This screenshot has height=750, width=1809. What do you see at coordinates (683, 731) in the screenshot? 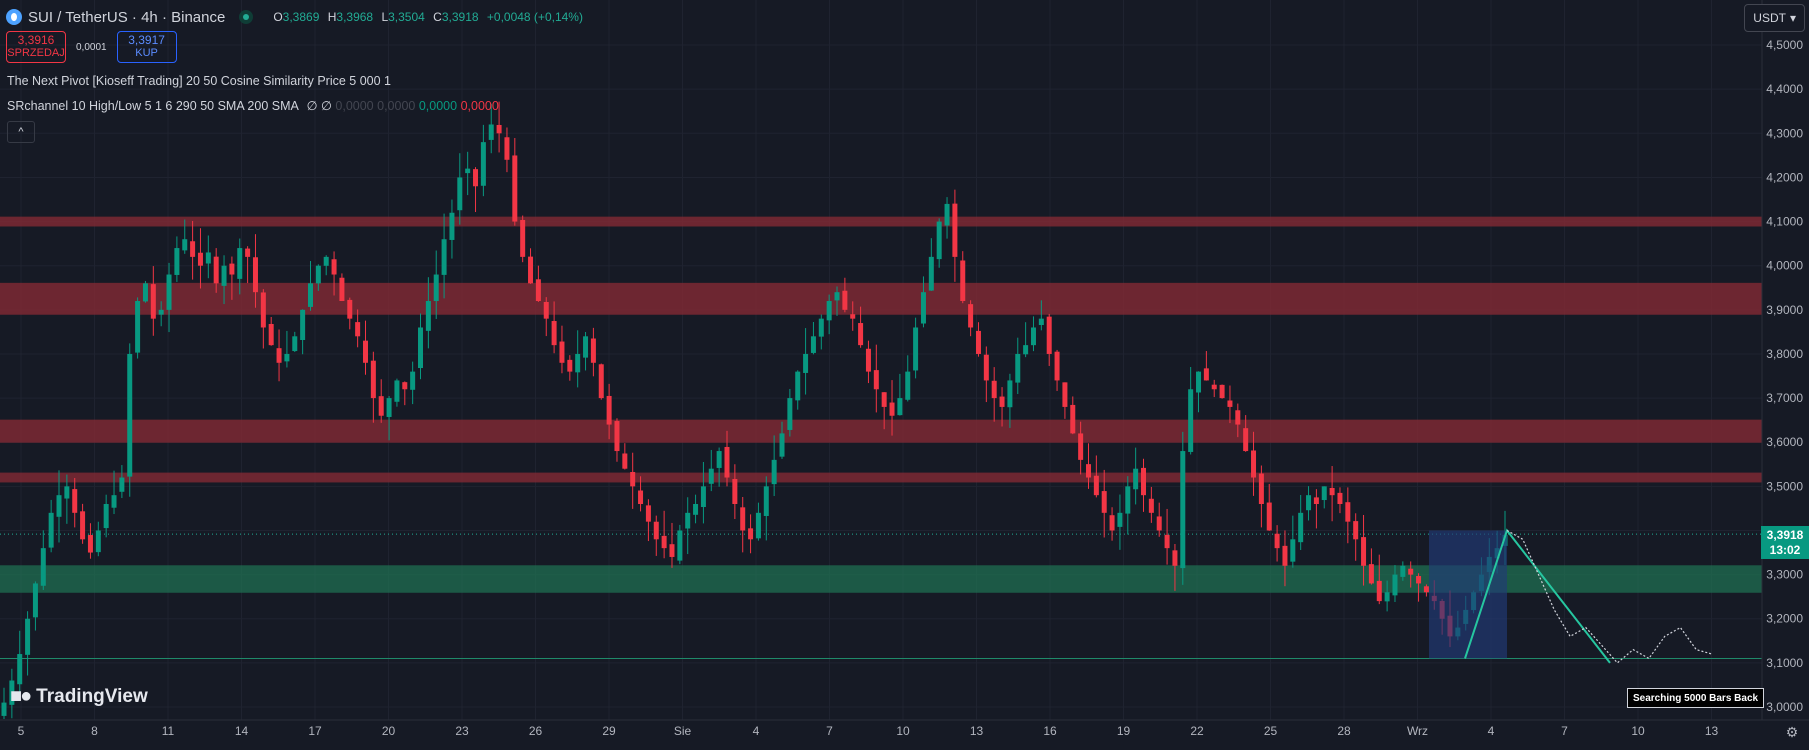
I see `x-tick-label: Sie` at bounding box center [683, 731].